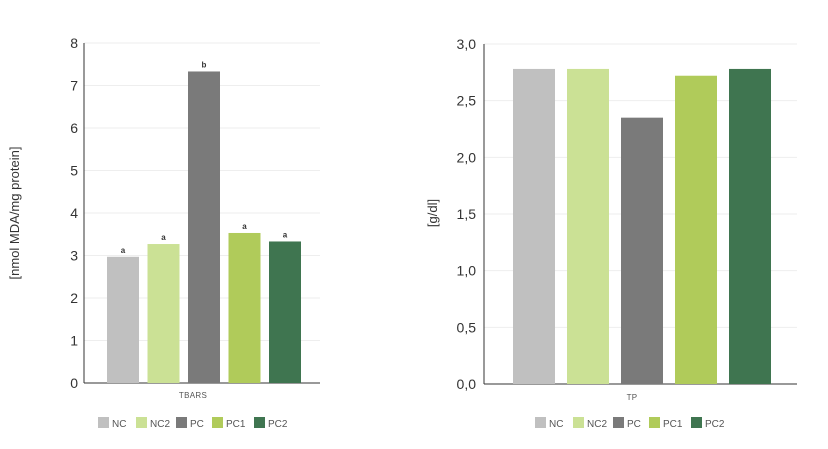  What do you see at coordinates (74, 213) in the screenshot?
I see `tbars-y-tick-label: 4` at bounding box center [74, 213].